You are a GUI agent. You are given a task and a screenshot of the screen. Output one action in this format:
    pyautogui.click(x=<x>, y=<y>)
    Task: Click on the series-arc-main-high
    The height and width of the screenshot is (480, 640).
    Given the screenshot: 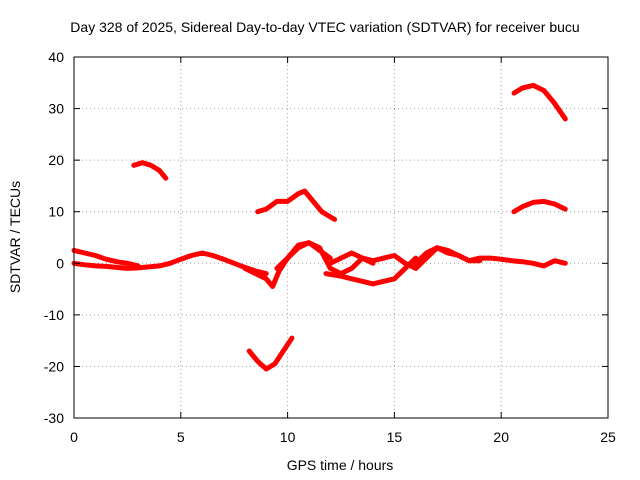 What is the action you would take?
    pyautogui.click(x=106, y=258)
    